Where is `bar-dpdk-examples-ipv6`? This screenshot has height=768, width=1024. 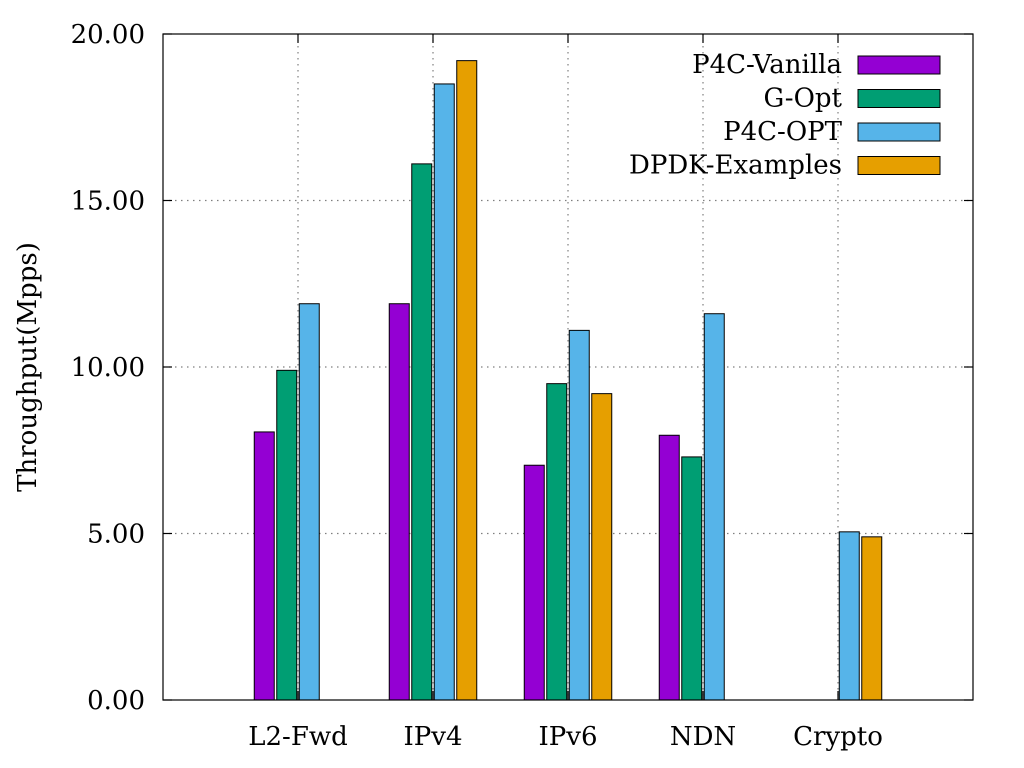
bar-dpdk-examples-ipv6 is located at coordinates (602, 547).